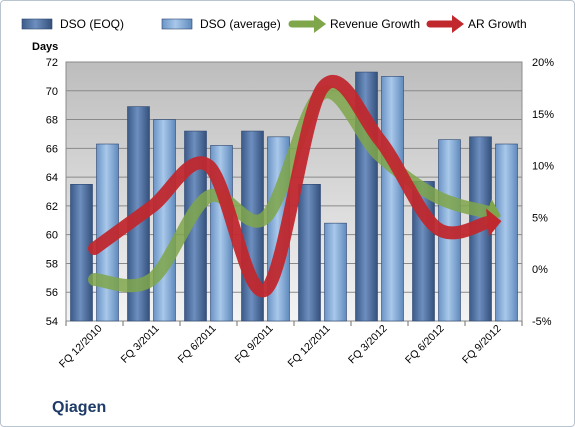  I want to click on y-tick-label: 56, so click(52, 293).